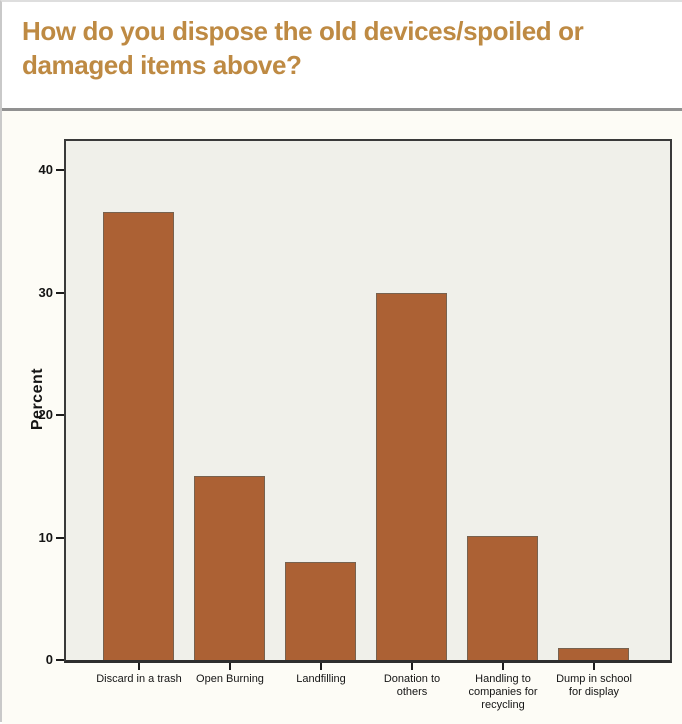 The height and width of the screenshot is (724, 682). What do you see at coordinates (37, 399) in the screenshot?
I see `y-axis-title: Percent` at bounding box center [37, 399].